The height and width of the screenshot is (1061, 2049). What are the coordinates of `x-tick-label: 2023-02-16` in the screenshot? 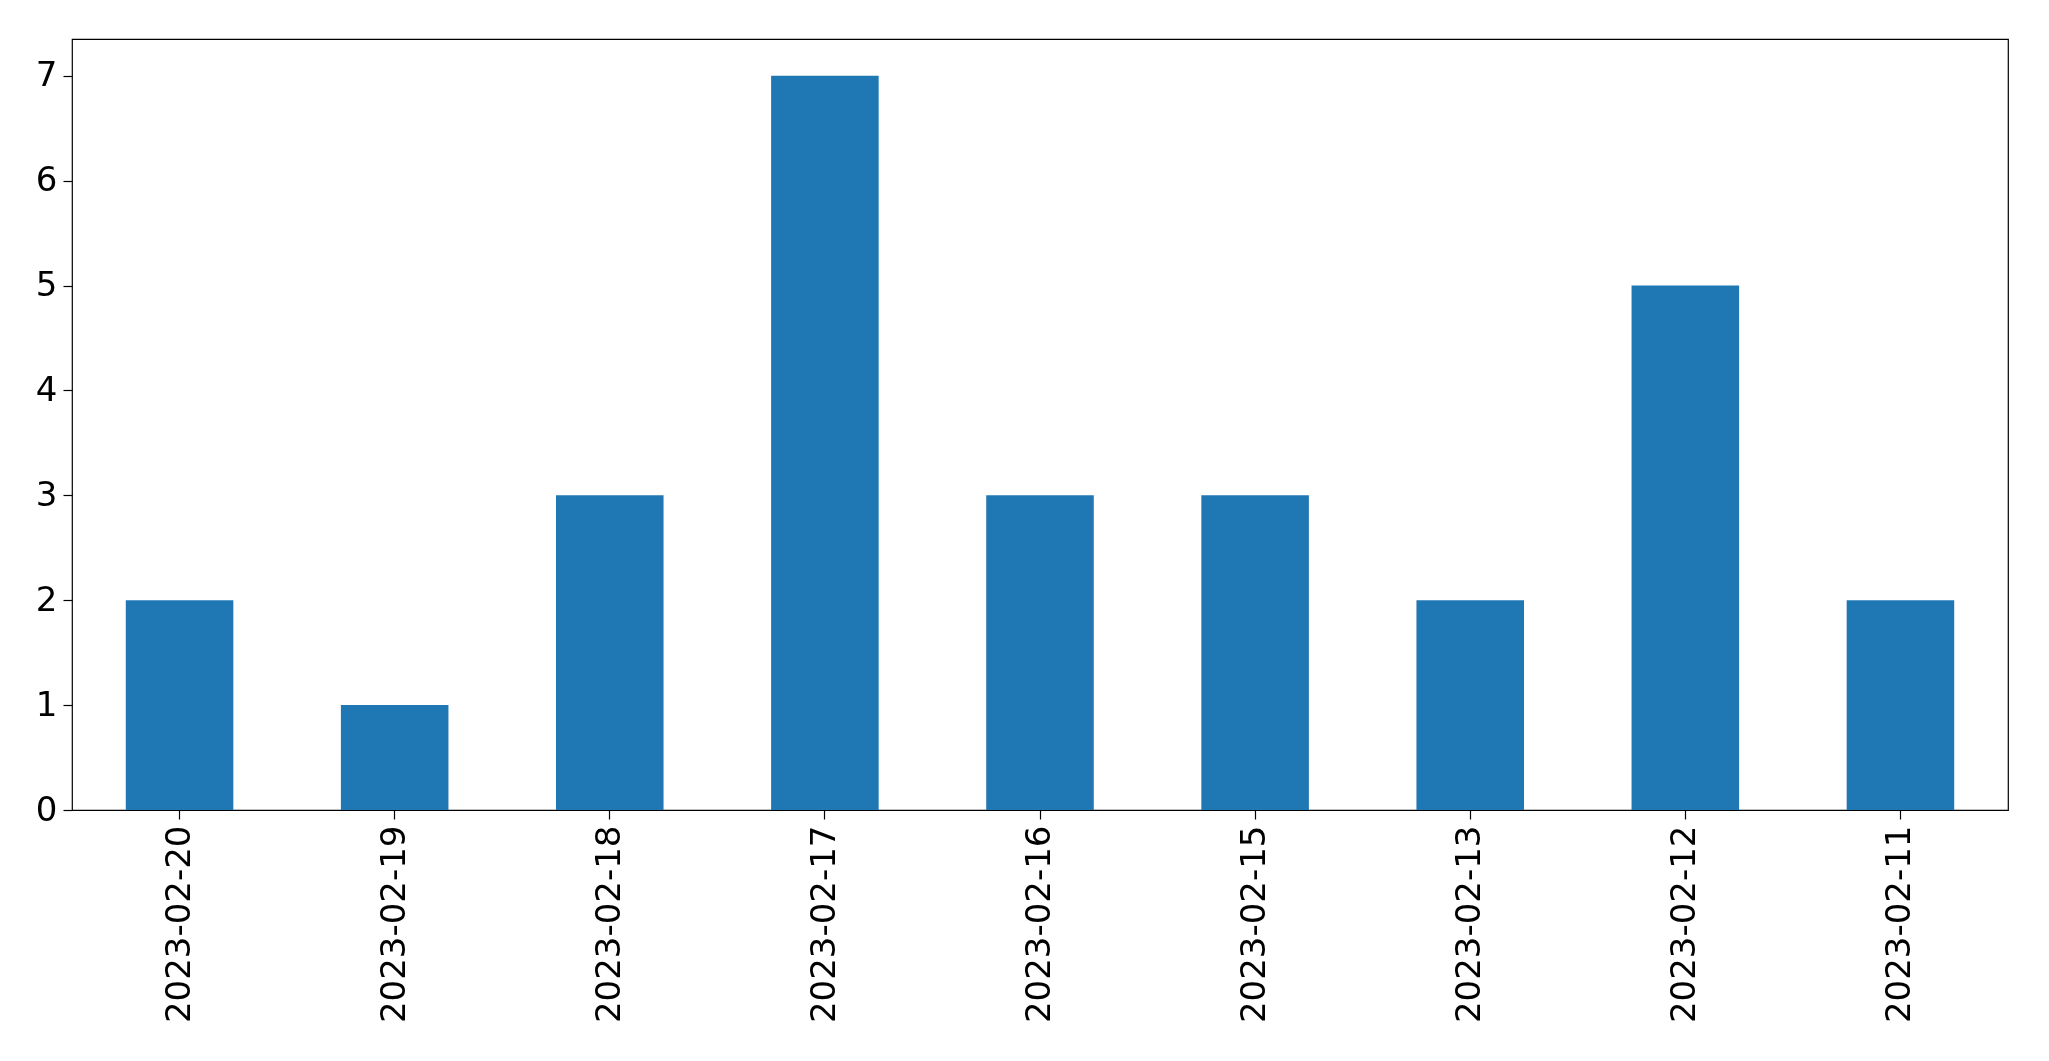 It's located at (1038, 924).